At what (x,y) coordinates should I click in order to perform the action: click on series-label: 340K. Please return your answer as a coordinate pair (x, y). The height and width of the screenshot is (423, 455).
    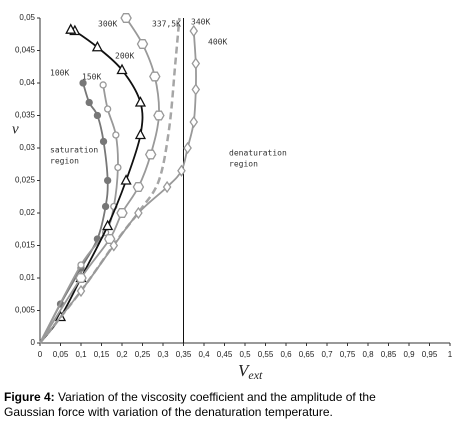
    Looking at the image, I should click on (200, 22).